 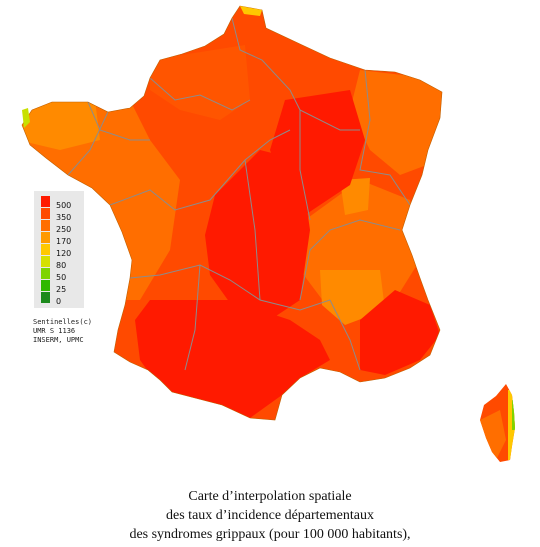 I want to click on legend-label: 500, so click(x=64, y=205).